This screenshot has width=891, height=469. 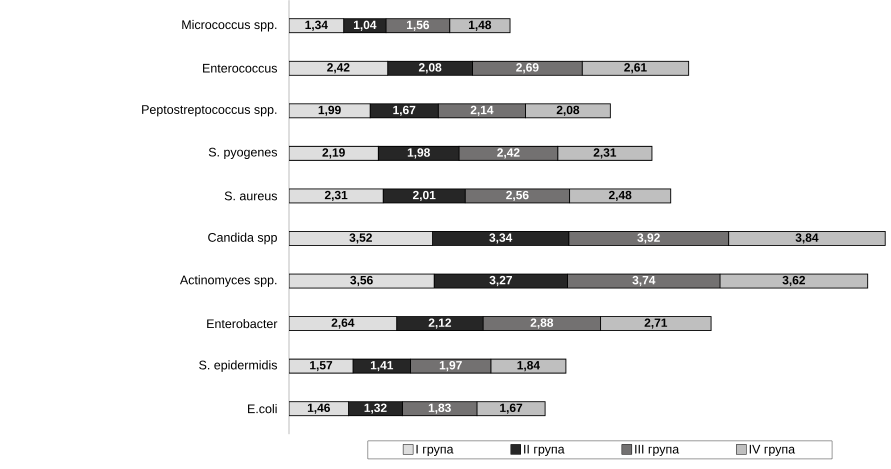 What do you see at coordinates (240, 68) in the screenshot?
I see `y-tick-label: Enterococcus` at bounding box center [240, 68].